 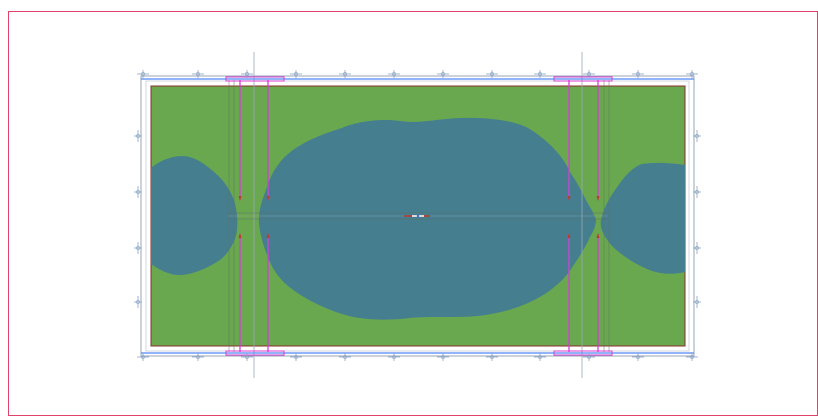 I want to click on center-marker-icon, so click(x=417, y=216).